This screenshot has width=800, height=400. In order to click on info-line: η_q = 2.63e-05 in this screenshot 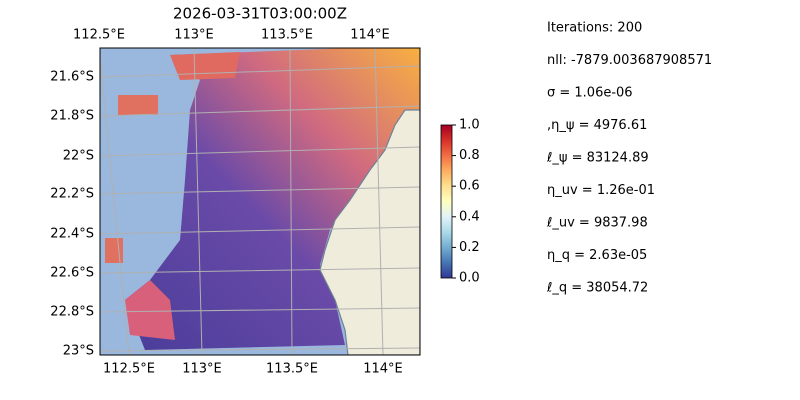, I will do `click(597, 255)`.